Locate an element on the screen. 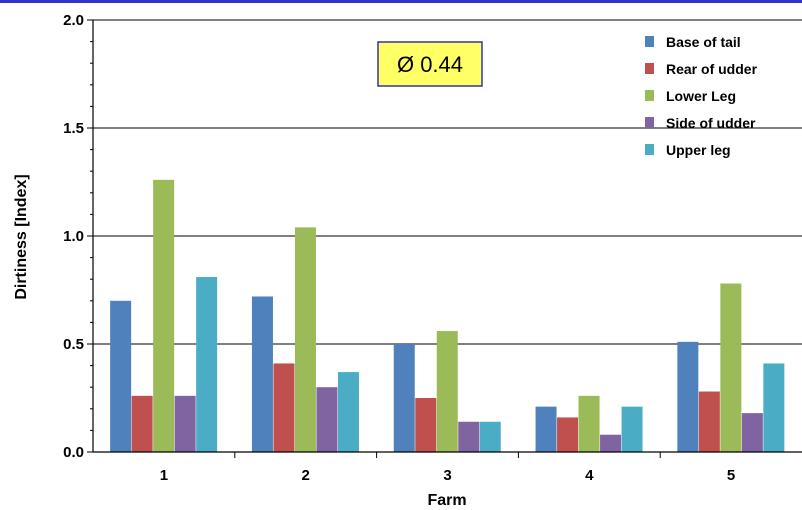  legend-label: Base of tail is located at coordinates (703, 42).